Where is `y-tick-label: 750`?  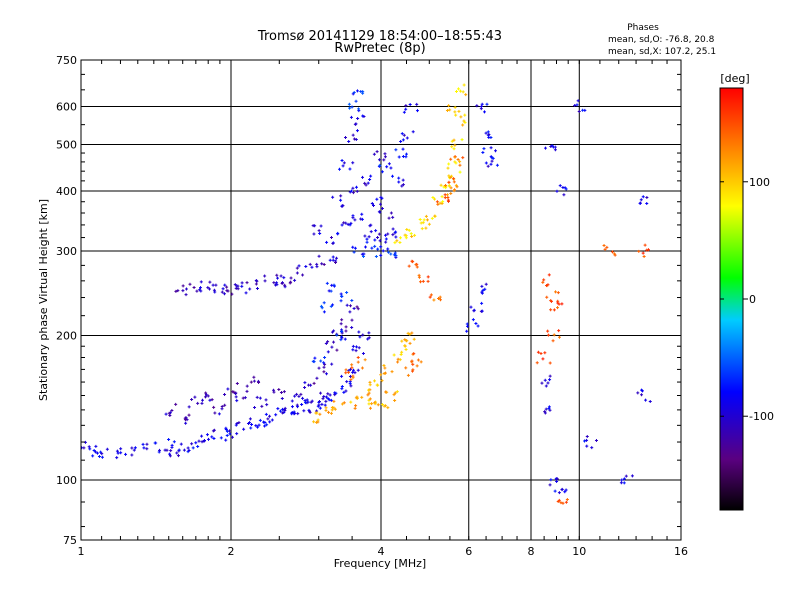 y-tick-label: 750 is located at coordinates (66, 60).